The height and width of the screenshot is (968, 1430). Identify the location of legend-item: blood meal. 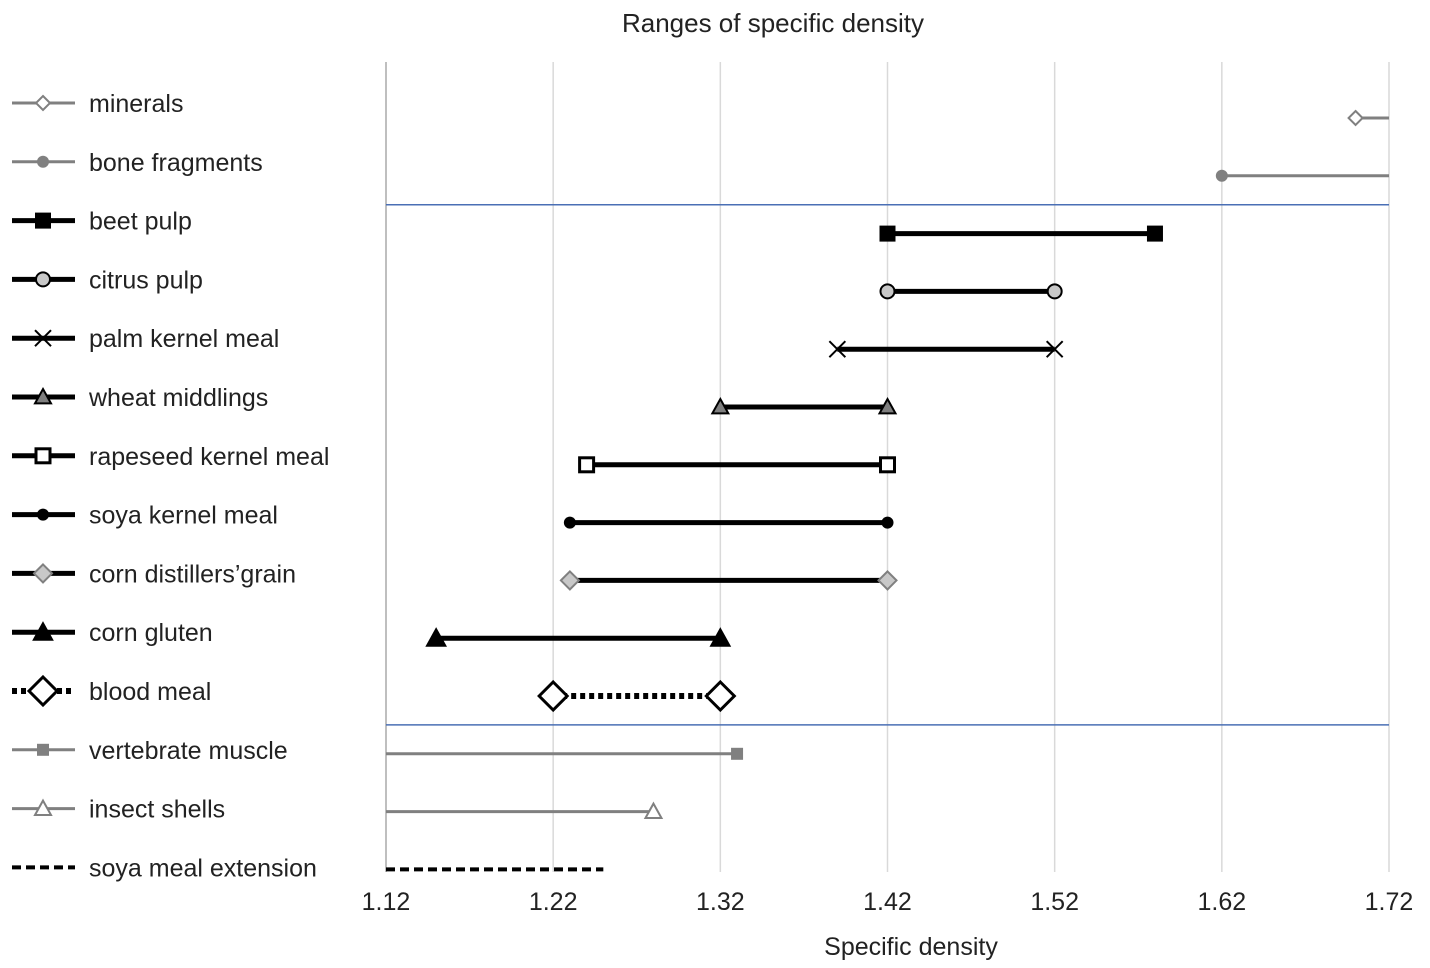
(111, 691).